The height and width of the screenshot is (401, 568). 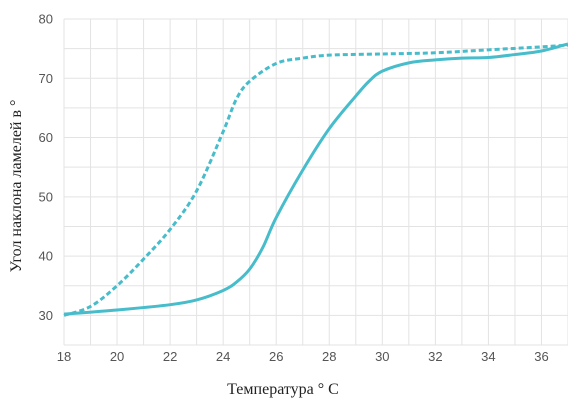 I want to click on x-tick-label: 32, so click(x=435, y=356).